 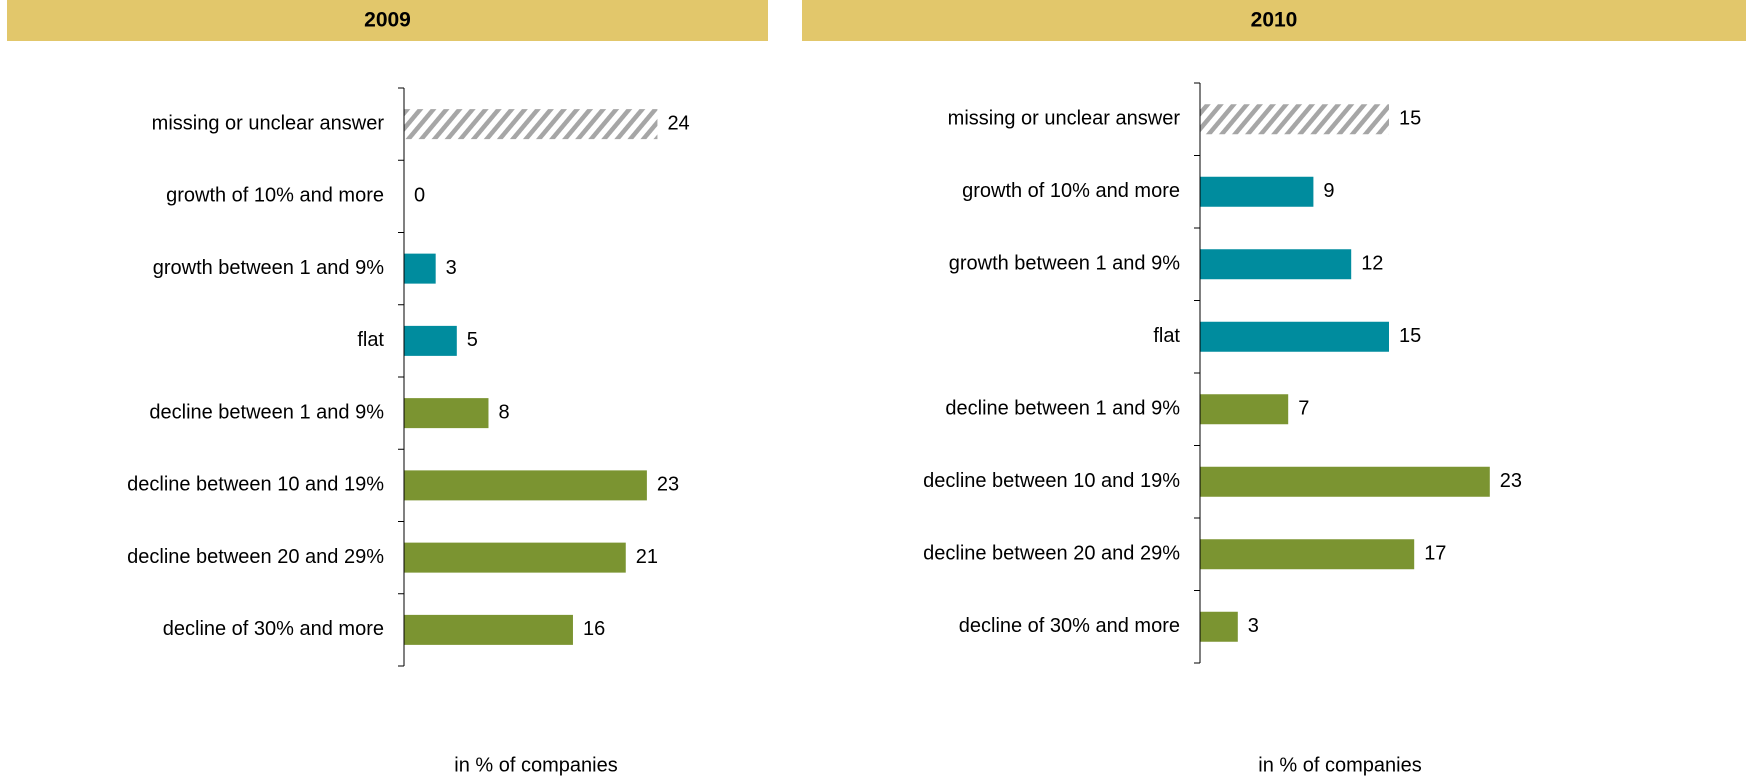 I want to click on chart-title: 2009, so click(x=387, y=20).